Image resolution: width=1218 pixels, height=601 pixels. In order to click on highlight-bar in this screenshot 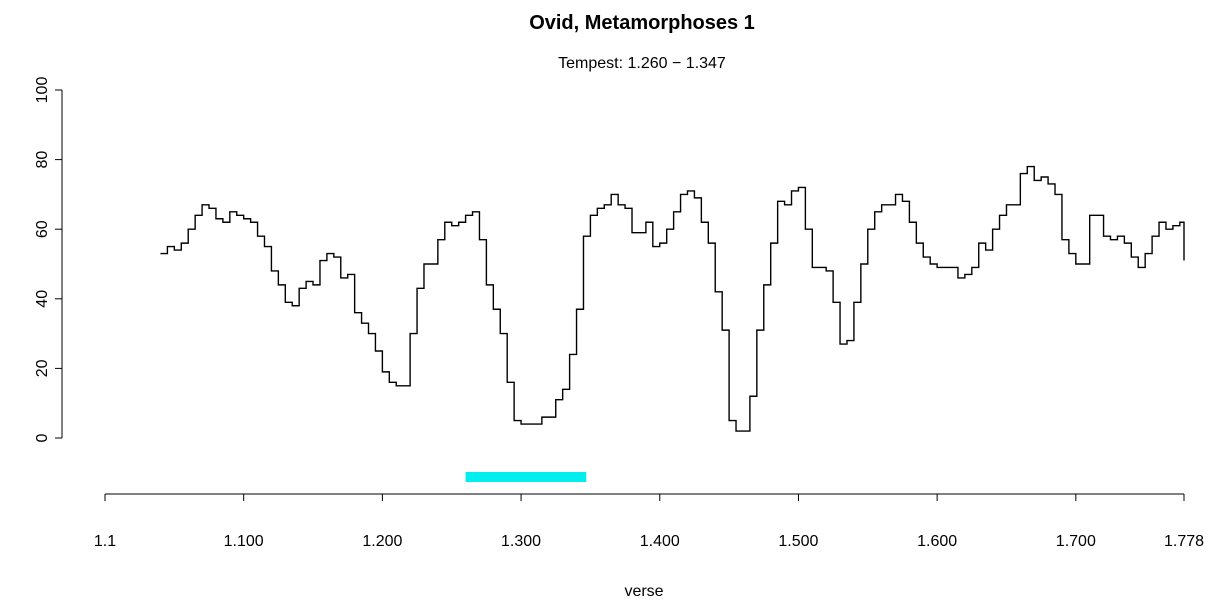, I will do `click(526, 477)`.